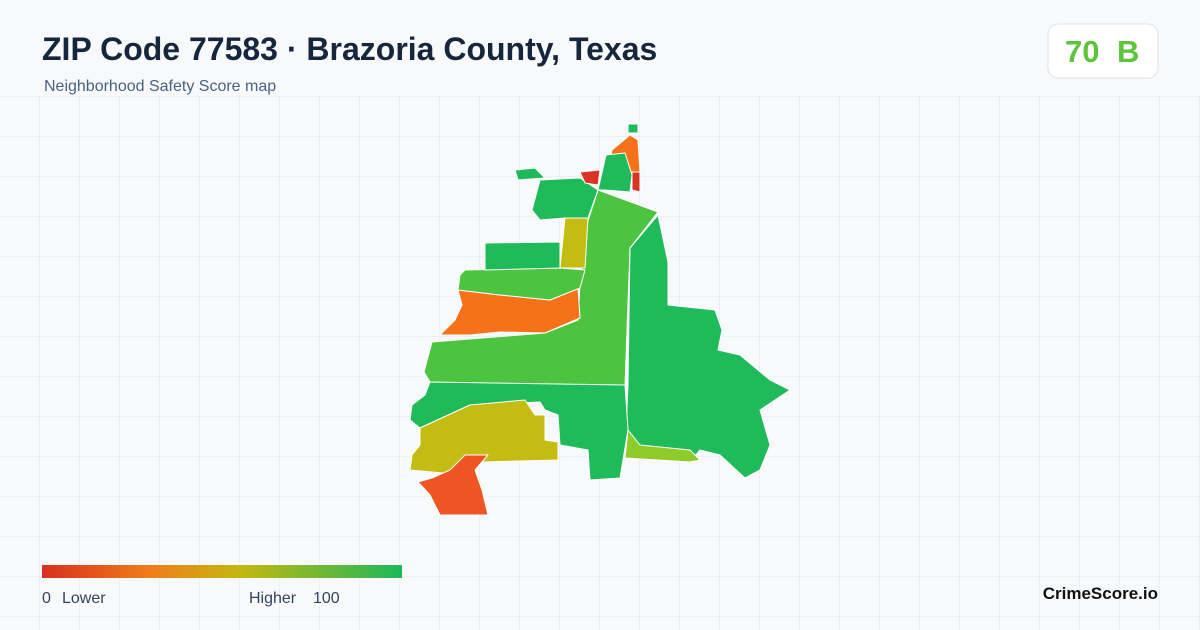  I want to click on legend-min: 0, so click(46, 598).